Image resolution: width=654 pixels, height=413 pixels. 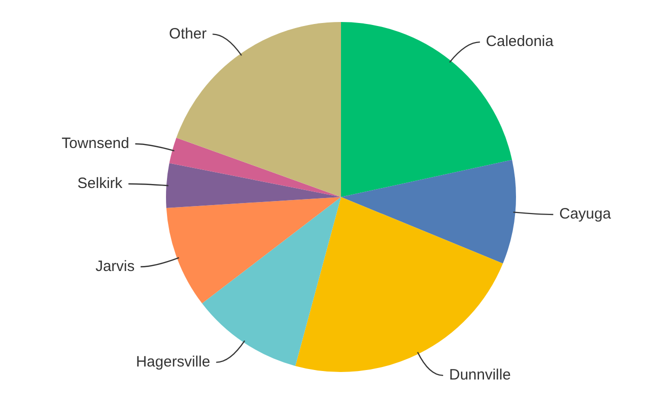 I want to click on slice-label: Dunnville, so click(x=480, y=375).